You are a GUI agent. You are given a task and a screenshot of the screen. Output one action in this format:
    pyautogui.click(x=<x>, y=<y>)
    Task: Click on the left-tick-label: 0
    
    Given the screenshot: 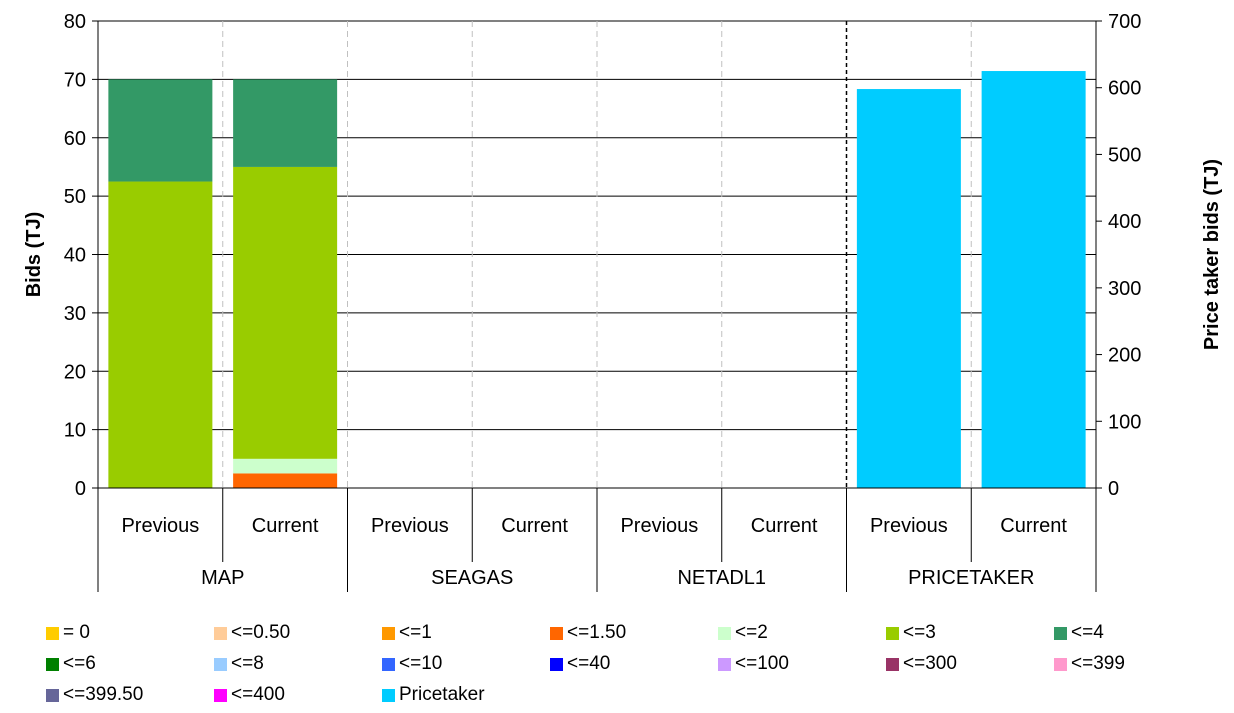 What is the action you would take?
    pyautogui.click(x=80, y=489)
    